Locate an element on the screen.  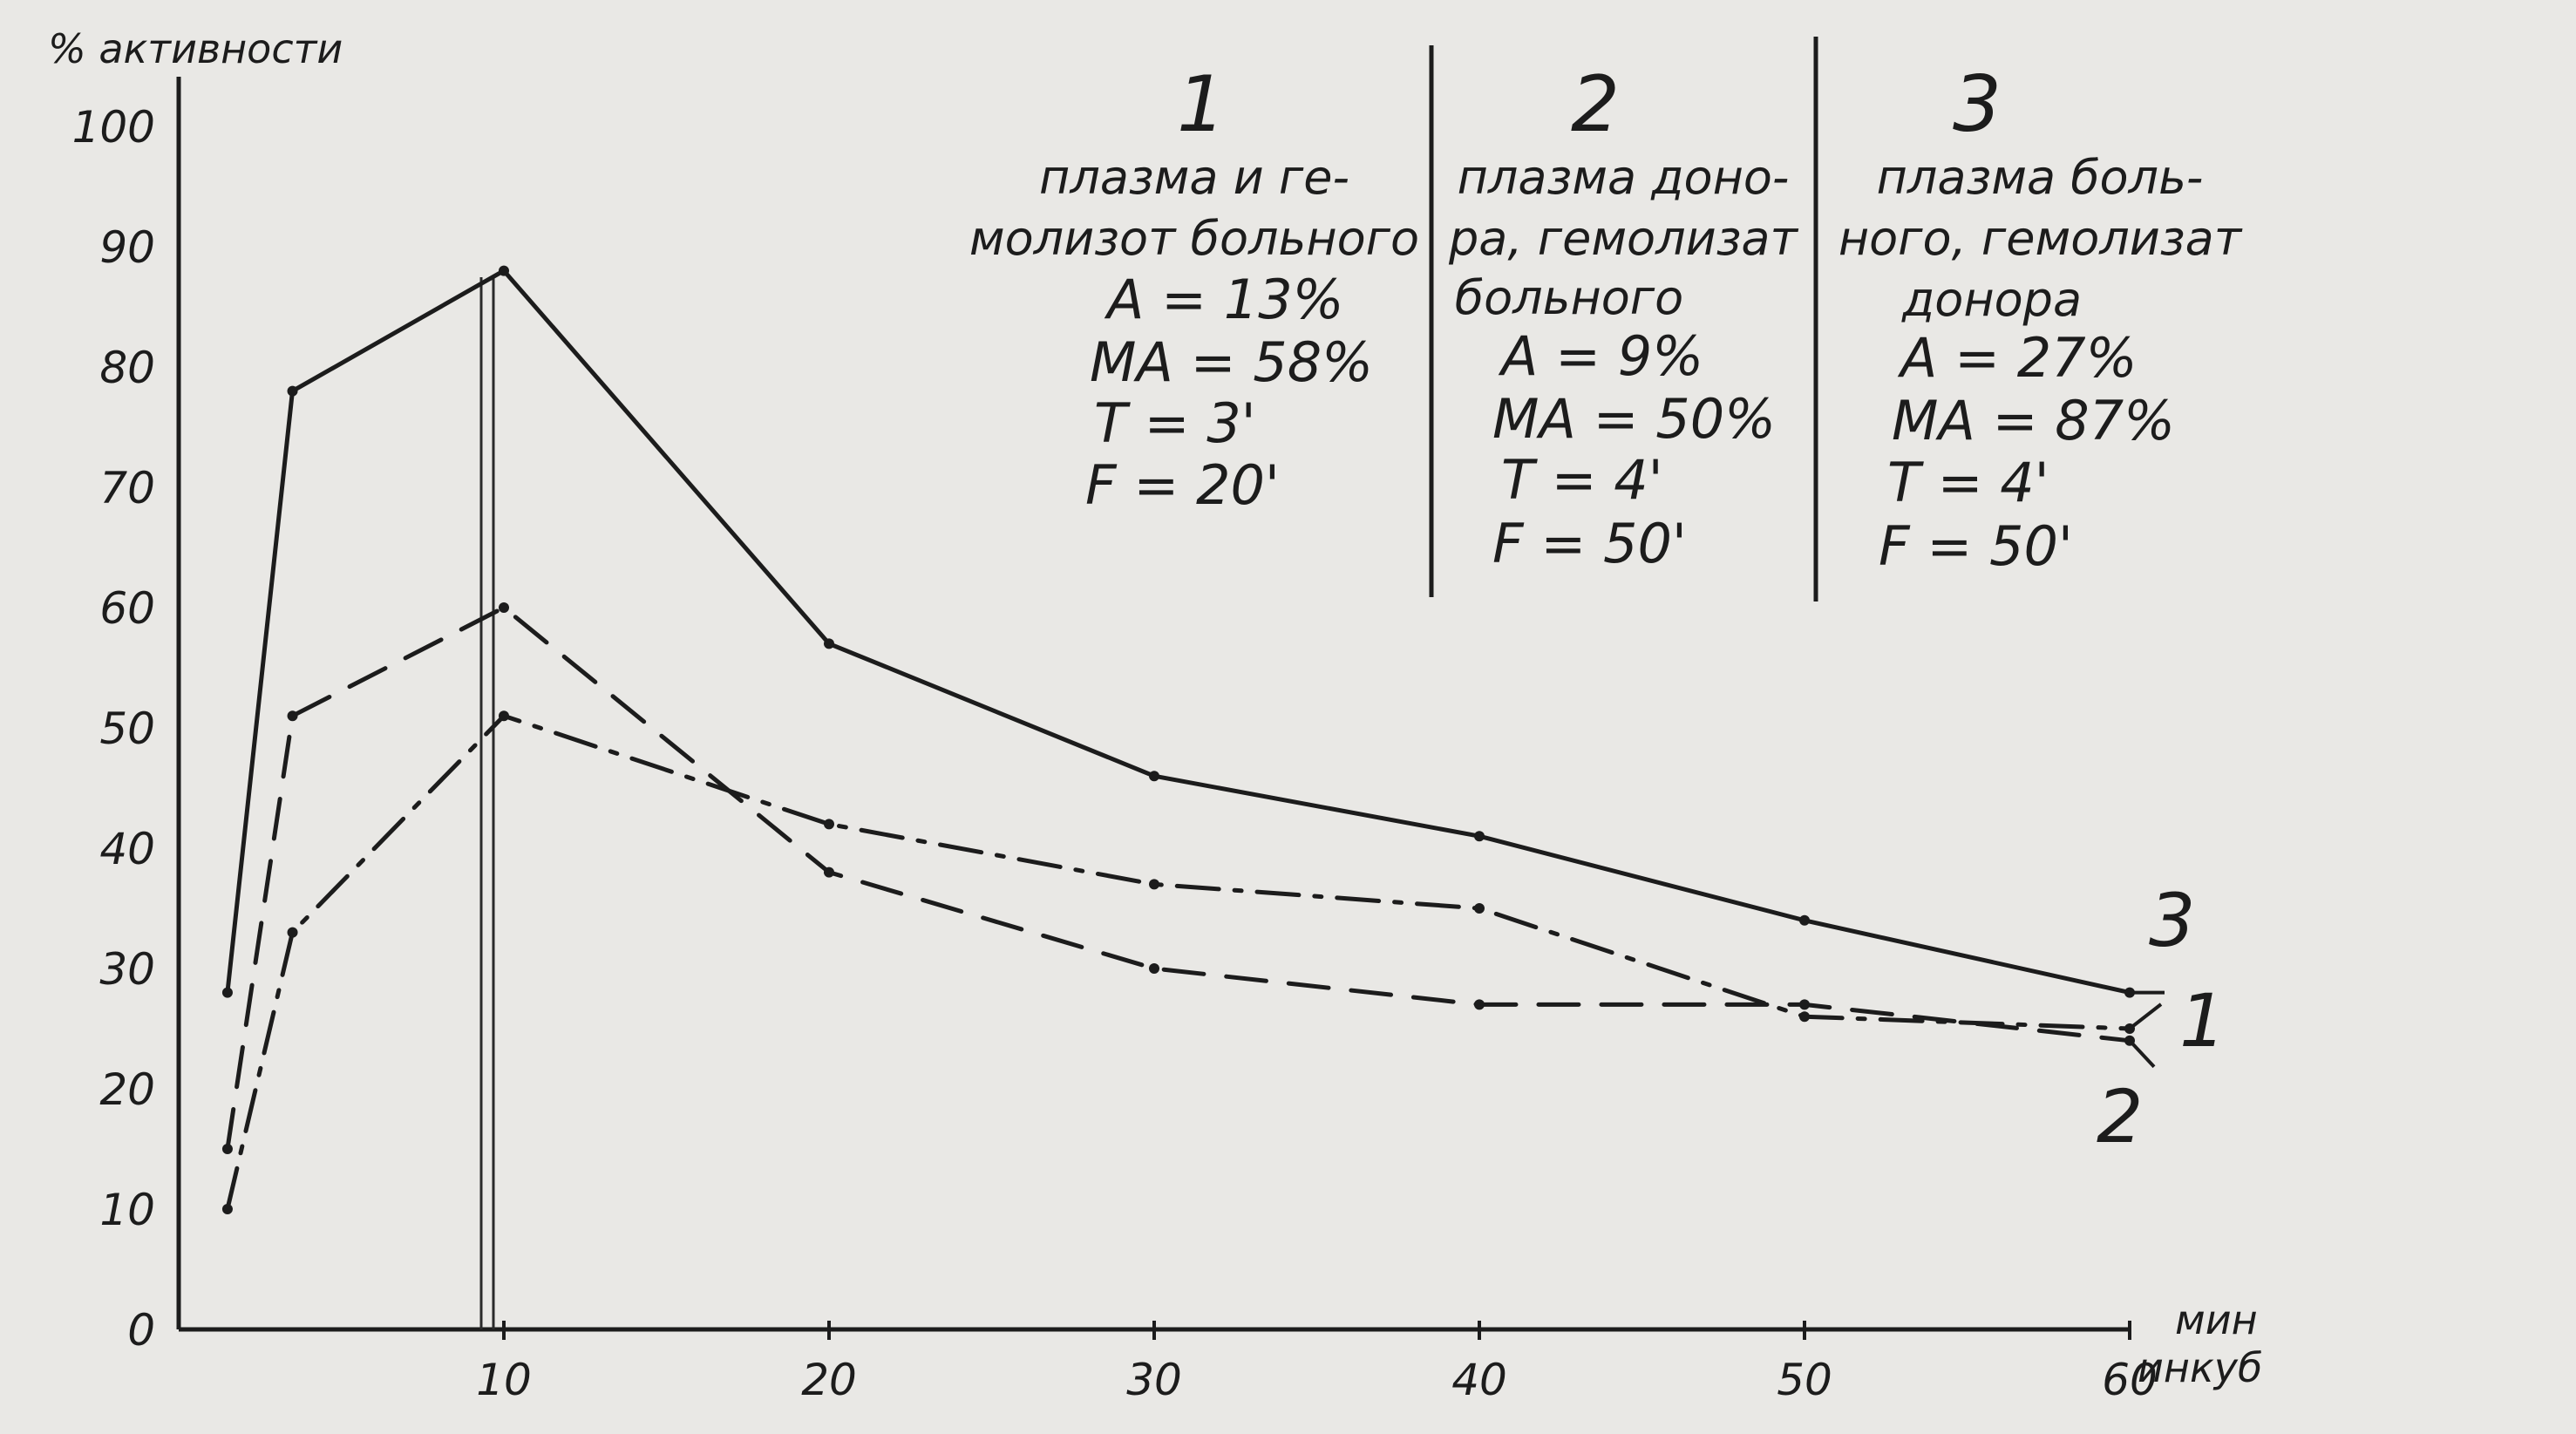
y-tick-label: 30 is located at coordinates (127, 969).